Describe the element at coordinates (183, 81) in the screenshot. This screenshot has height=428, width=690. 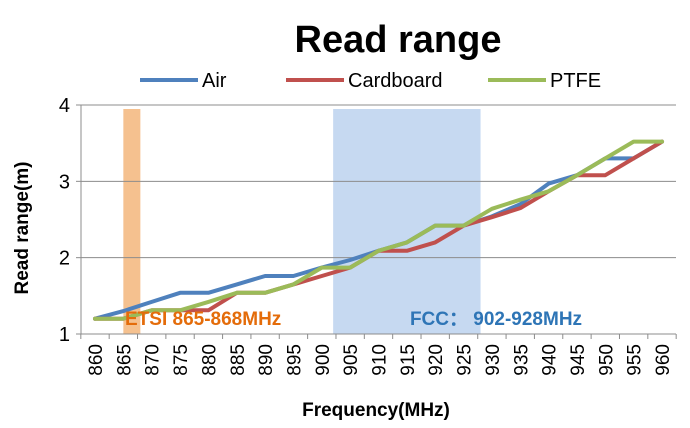
I see `legend-item-air: Air` at that location.